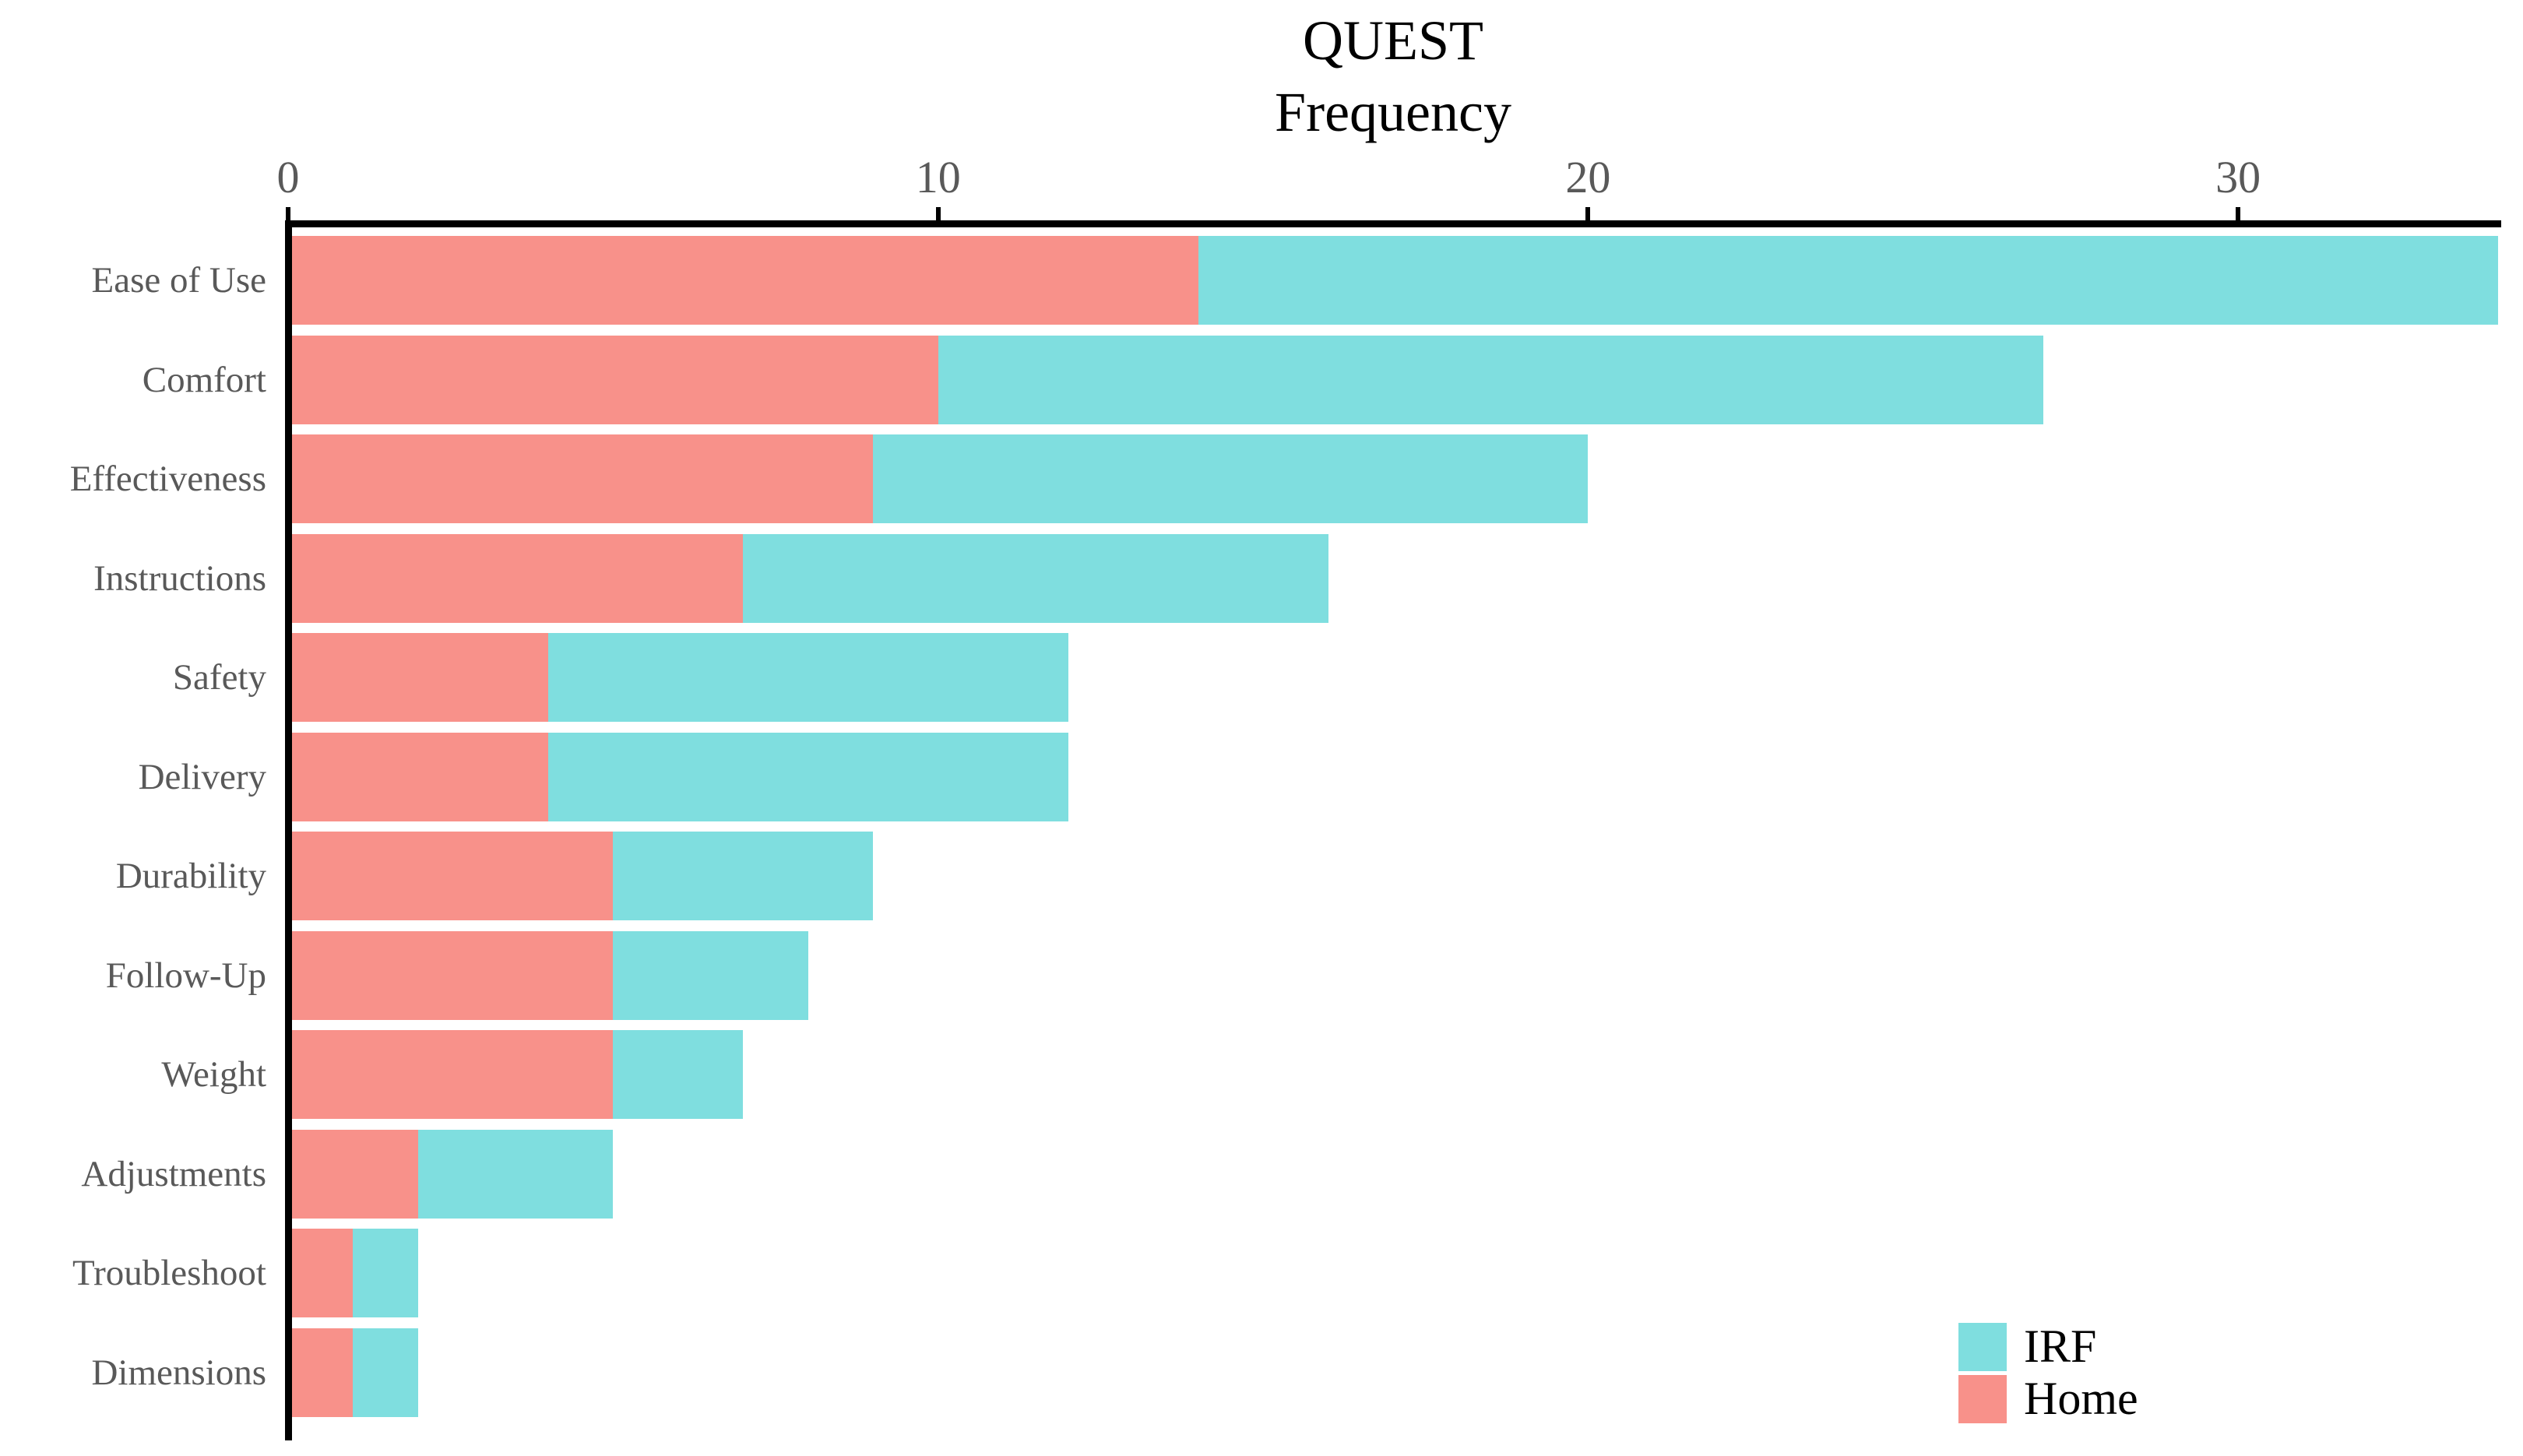 This screenshot has height=1456, width=2523. Describe the element at coordinates (1393, 112) in the screenshot. I see `chart-title-line2: Frequency` at that location.